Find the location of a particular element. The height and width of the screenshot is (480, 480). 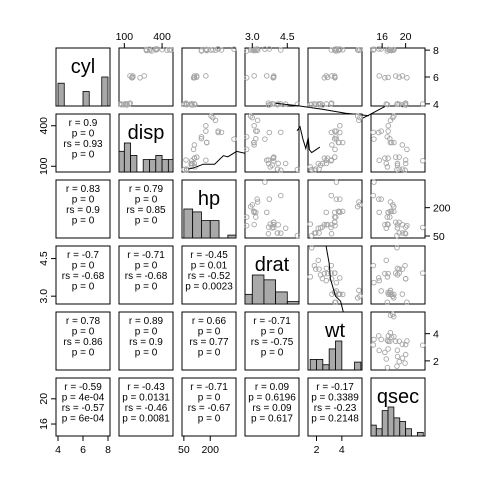

stat-disp-cyl-2: rs = 0.93 is located at coordinates (83, 144).